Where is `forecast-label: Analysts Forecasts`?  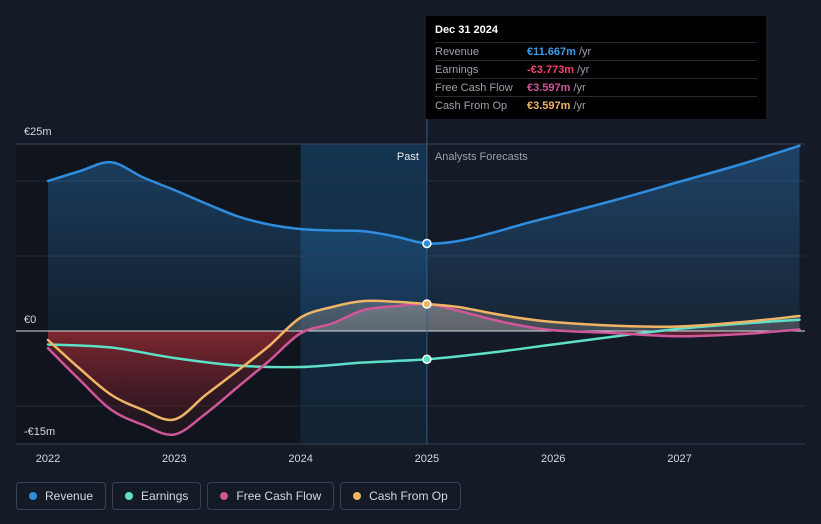
forecast-label: Analysts Forecasts is located at coordinates (481, 157).